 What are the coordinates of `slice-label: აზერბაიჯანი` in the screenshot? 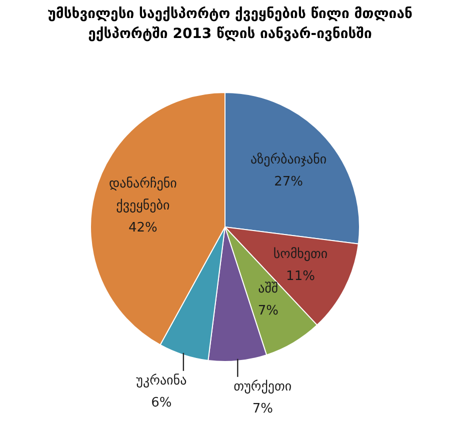 It's located at (288, 160).